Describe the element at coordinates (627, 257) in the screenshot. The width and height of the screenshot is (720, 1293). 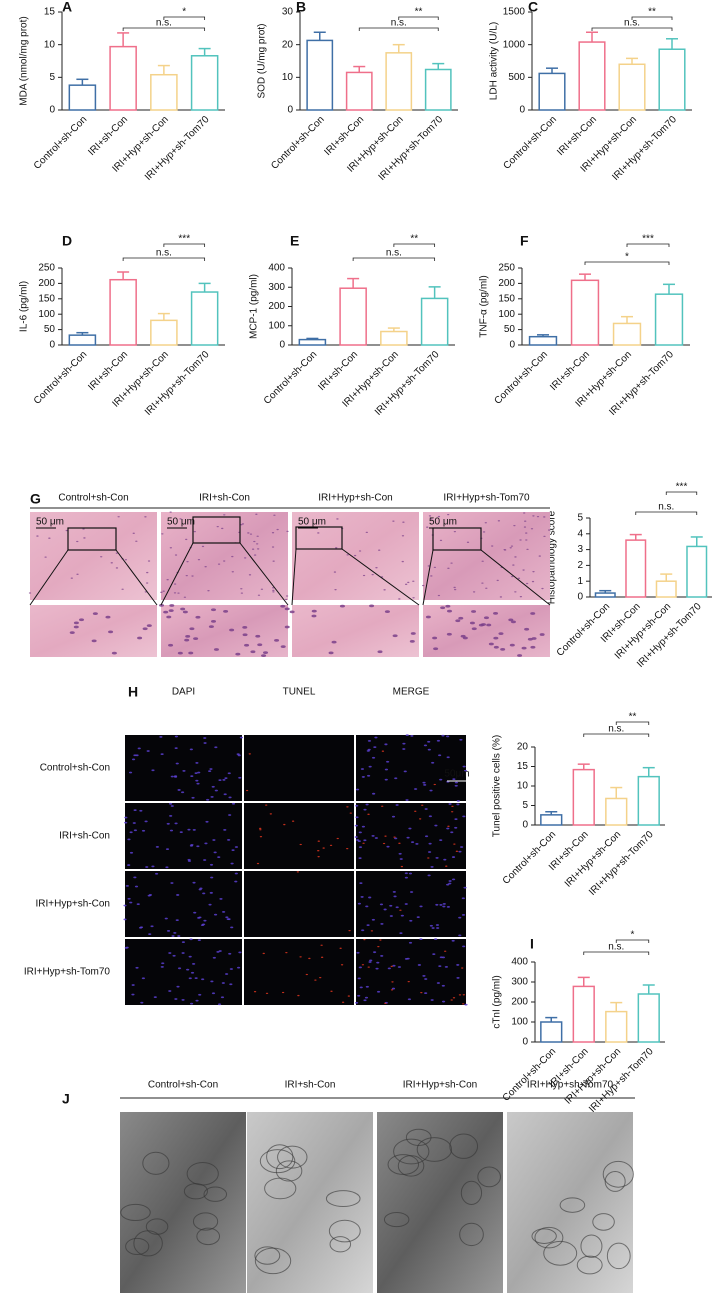
I see `significance-label: *` at that location.